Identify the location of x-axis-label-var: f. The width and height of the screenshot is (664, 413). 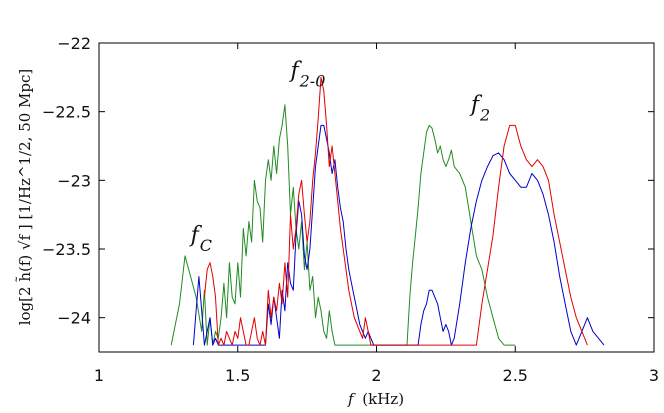
(351, 399).